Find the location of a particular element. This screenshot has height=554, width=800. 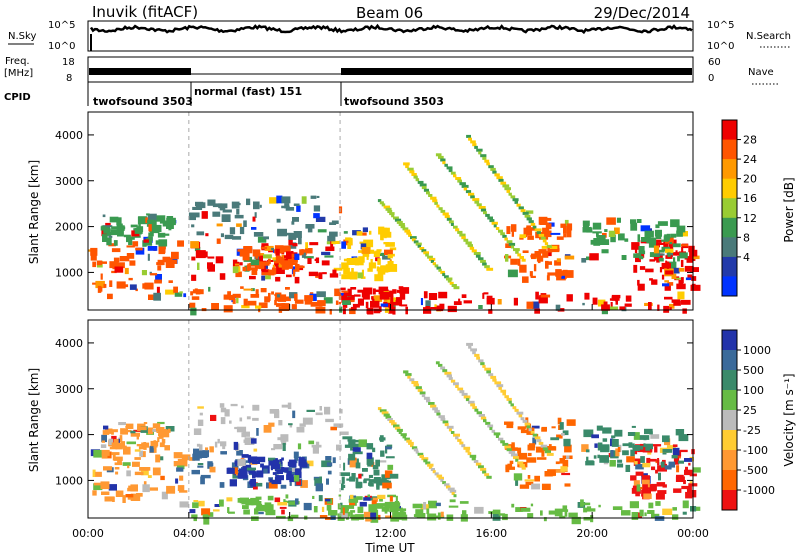

colorbar-tick-label: 12 is located at coordinates (750, 218).